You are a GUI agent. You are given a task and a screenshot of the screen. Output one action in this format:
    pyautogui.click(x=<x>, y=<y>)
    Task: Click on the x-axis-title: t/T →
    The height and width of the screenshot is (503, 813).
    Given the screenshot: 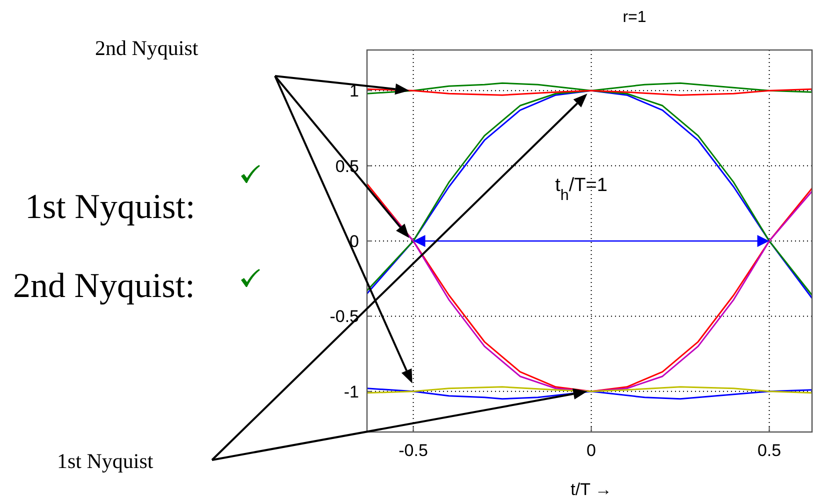 What is the action you would take?
    pyautogui.click(x=591, y=489)
    